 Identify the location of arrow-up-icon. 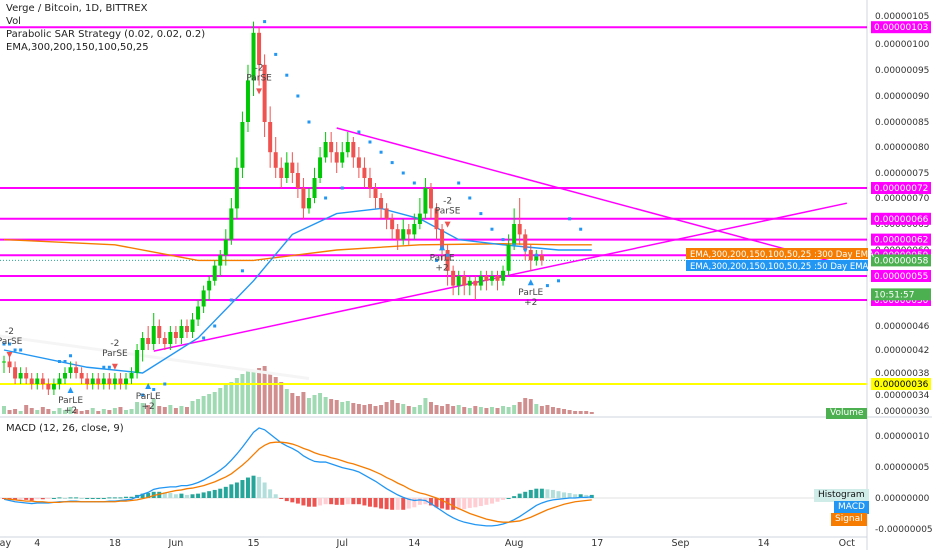
(70, 390).